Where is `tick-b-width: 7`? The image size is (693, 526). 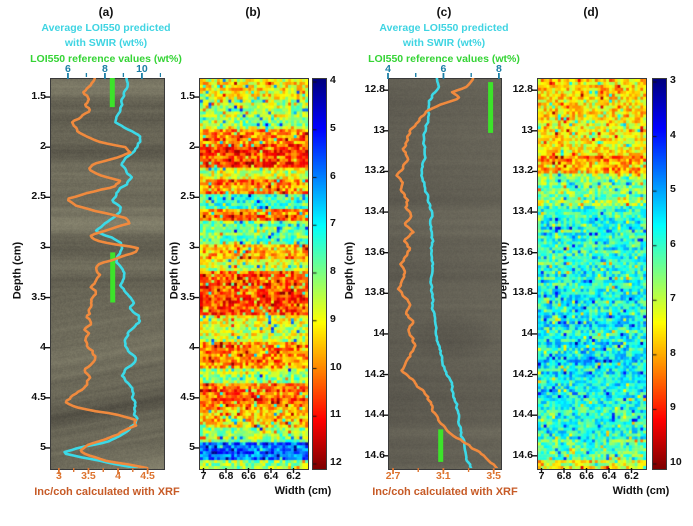
tick-b-width: 7 is located at coordinates (203, 476).